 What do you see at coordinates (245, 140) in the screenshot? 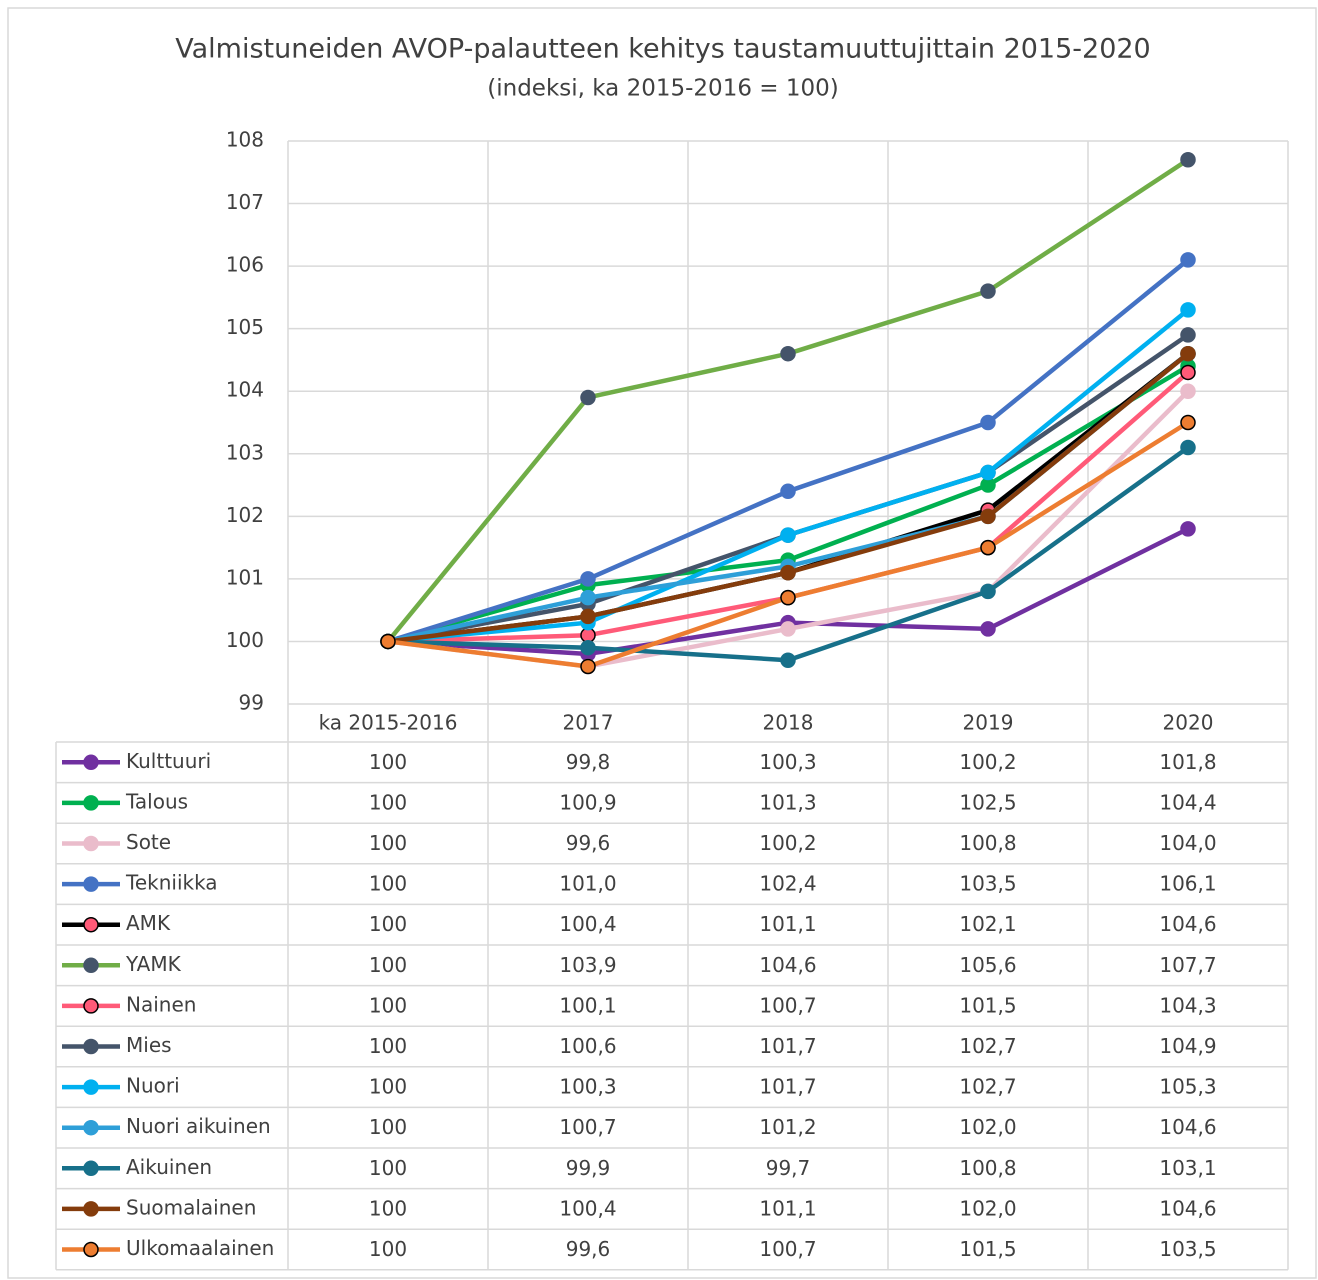
I see `y-tick-label: 108` at bounding box center [245, 140].